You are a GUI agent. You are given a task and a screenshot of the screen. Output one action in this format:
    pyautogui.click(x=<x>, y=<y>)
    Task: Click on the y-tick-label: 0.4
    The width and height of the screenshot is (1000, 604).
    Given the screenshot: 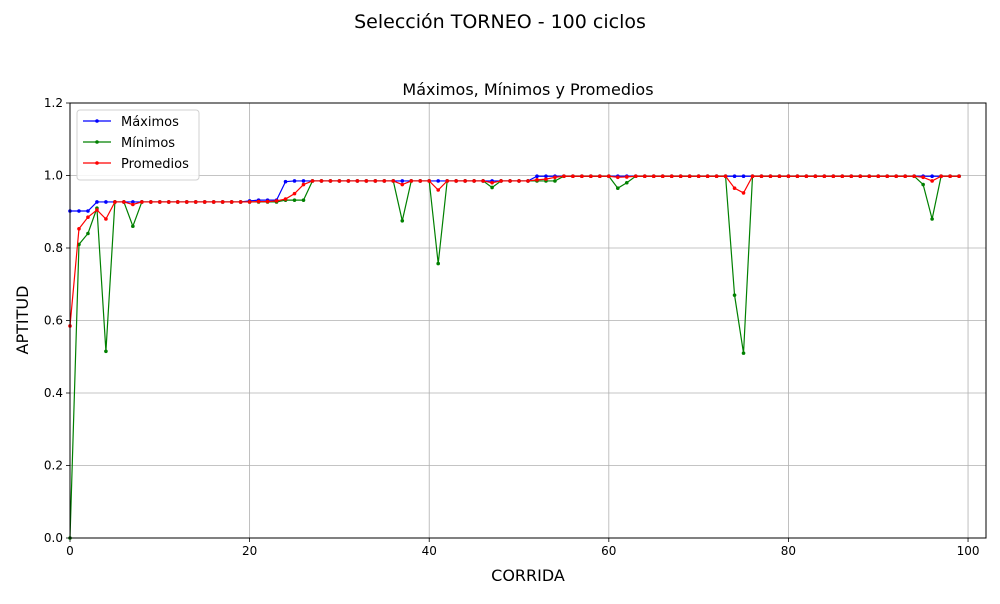 What is the action you would take?
    pyautogui.click(x=53, y=393)
    